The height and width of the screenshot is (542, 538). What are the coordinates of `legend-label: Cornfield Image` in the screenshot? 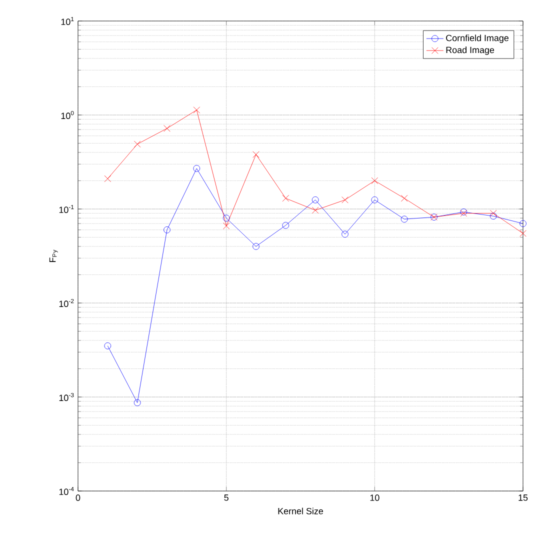 It's located at (477, 38).